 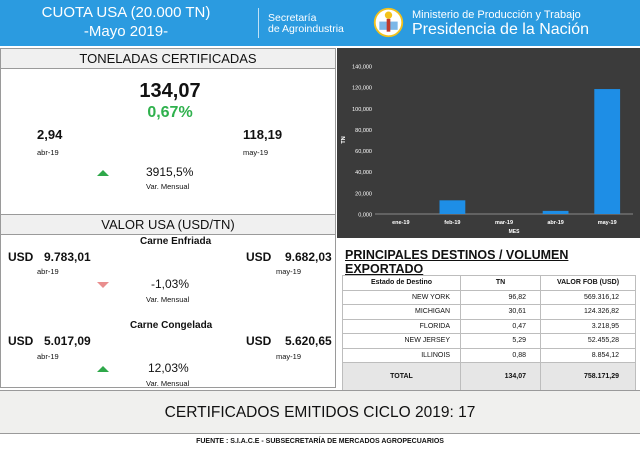 I want to click on table-header-row: Estado de Destino TN VALOR FOB (USD), so click(x=489, y=283).